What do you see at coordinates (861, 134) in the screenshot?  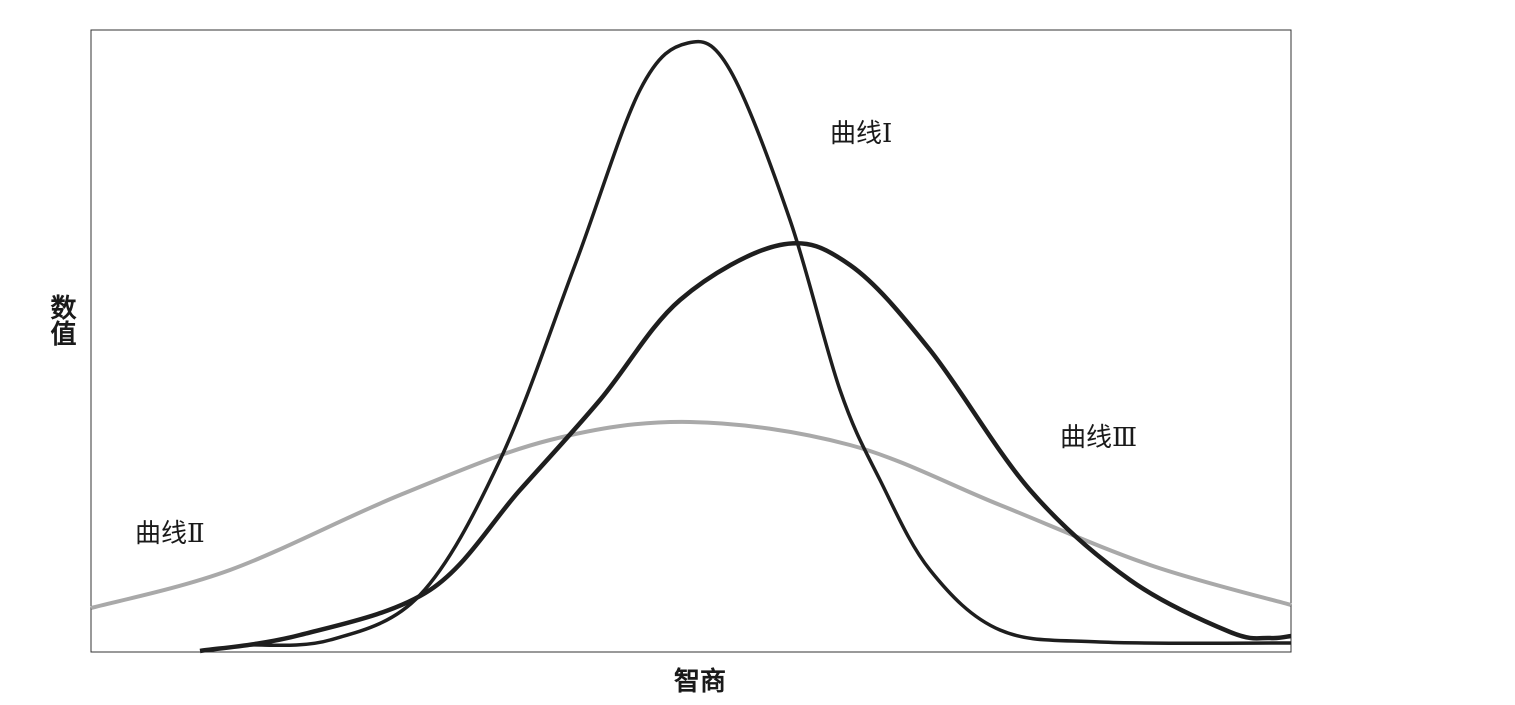 I see `curve-label: 曲线Ⅰ` at bounding box center [861, 134].